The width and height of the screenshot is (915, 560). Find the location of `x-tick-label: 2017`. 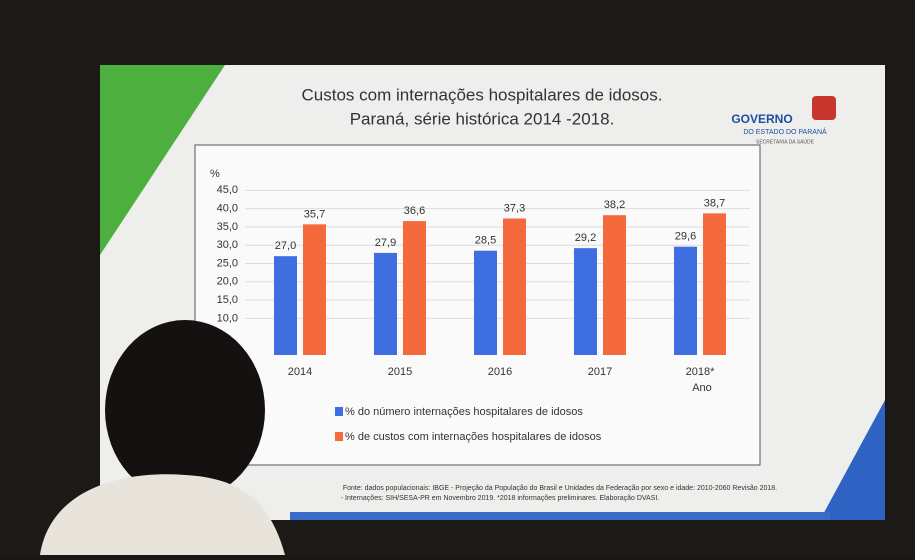

x-tick-label: 2017 is located at coordinates (600, 372).